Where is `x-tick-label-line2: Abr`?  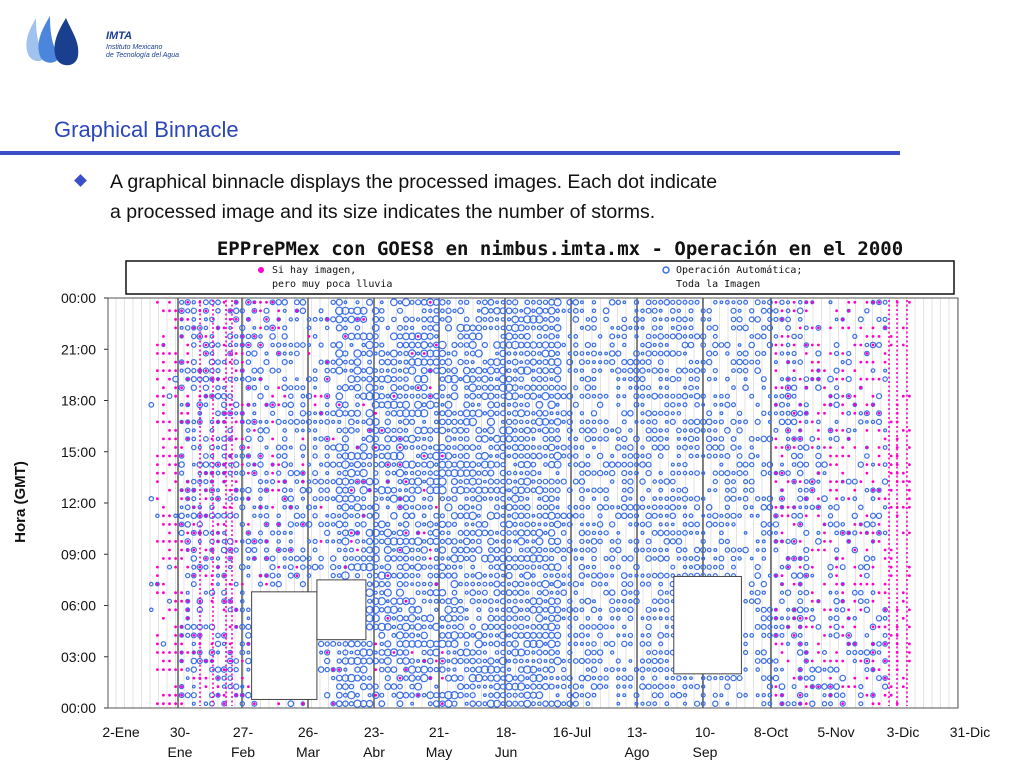 x-tick-label-line2: Abr is located at coordinates (374, 752).